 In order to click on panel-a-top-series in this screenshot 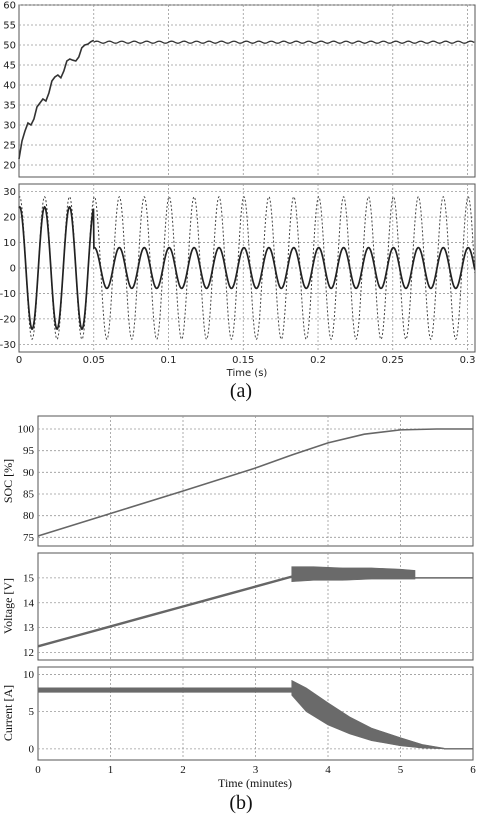, I will do `click(246, 99)`.